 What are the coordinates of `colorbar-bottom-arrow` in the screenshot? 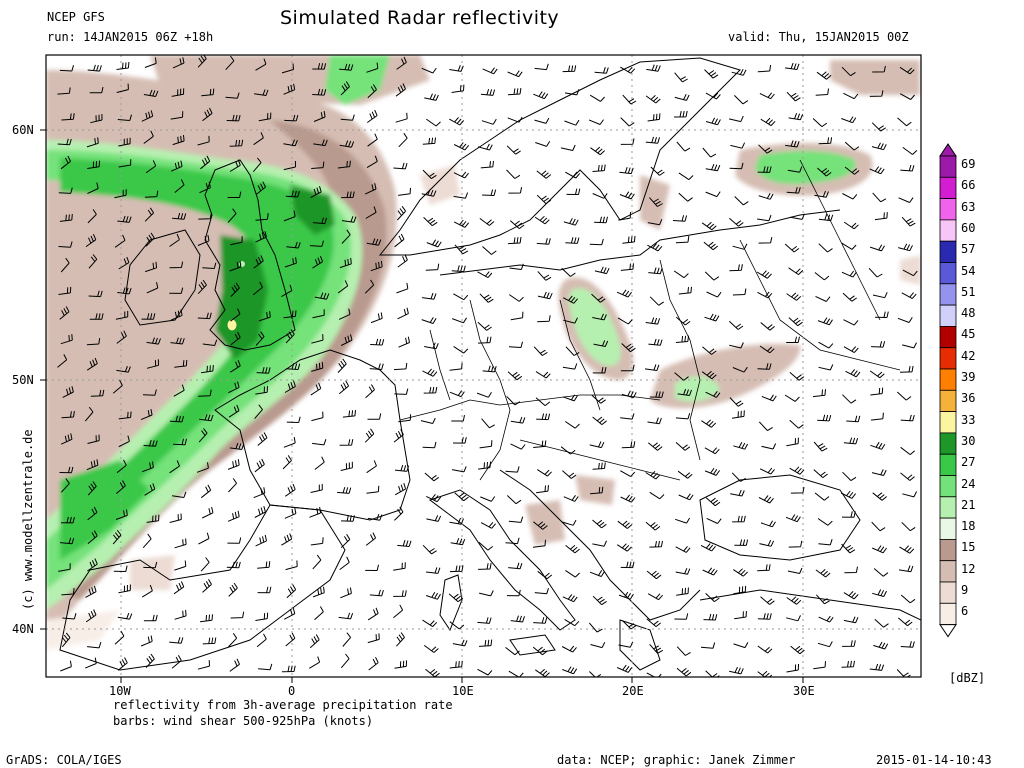 It's located at (948, 631).